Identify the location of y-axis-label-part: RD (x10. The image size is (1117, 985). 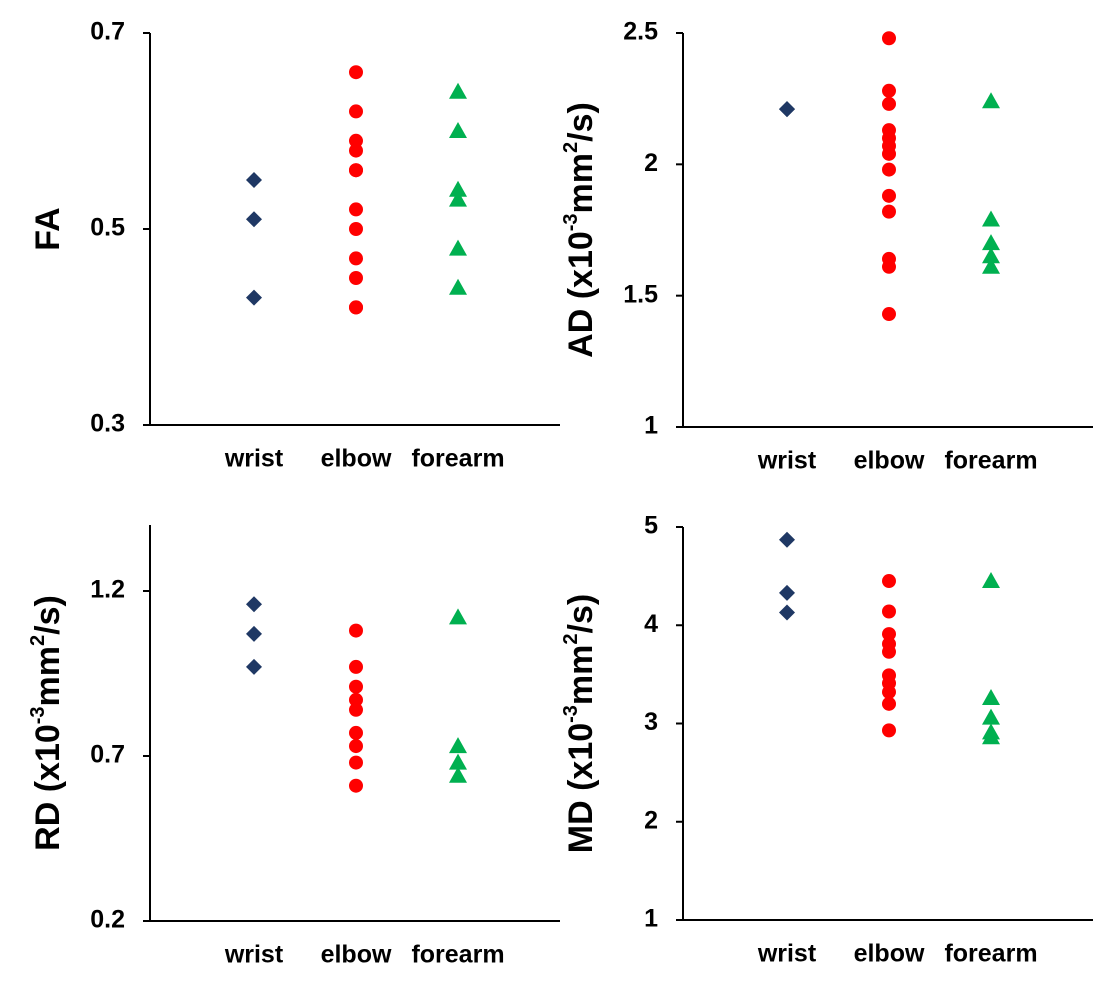
(48, 787).